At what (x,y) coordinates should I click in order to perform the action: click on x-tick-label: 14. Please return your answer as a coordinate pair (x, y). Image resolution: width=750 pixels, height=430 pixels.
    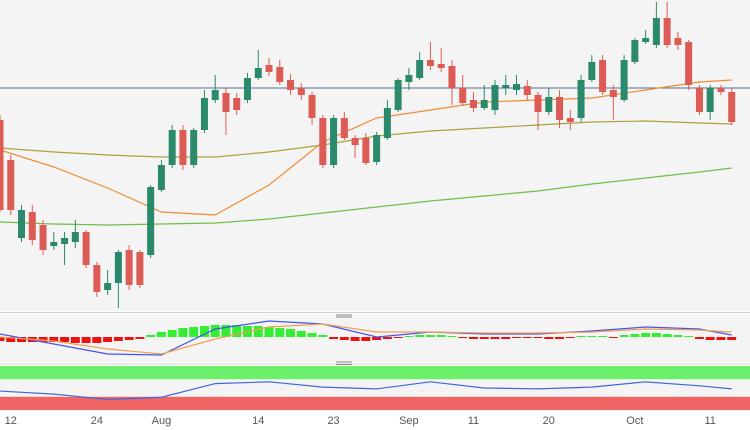
    Looking at the image, I should click on (258, 421).